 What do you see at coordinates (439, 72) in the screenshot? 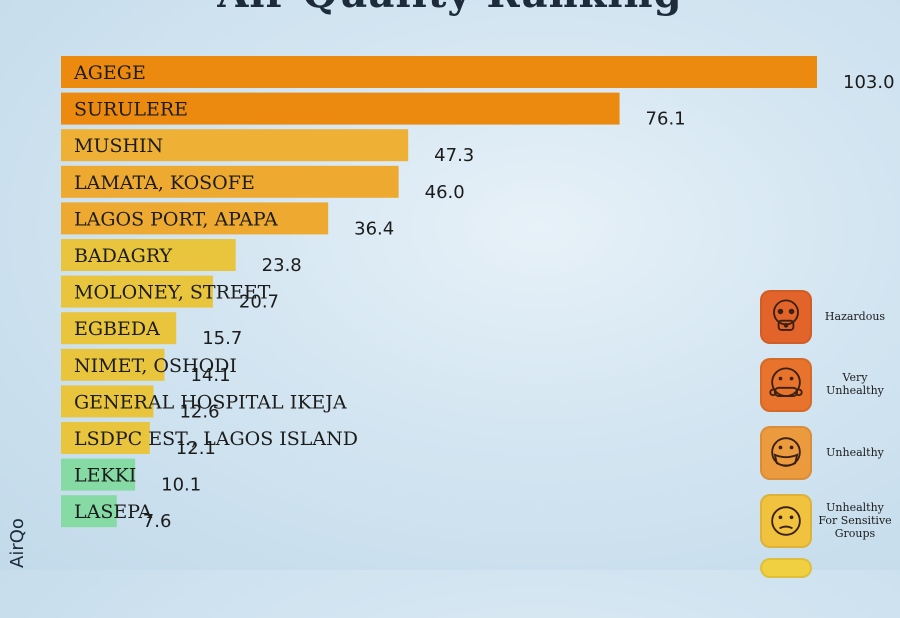
I see `bar-agege` at bounding box center [439, 72].